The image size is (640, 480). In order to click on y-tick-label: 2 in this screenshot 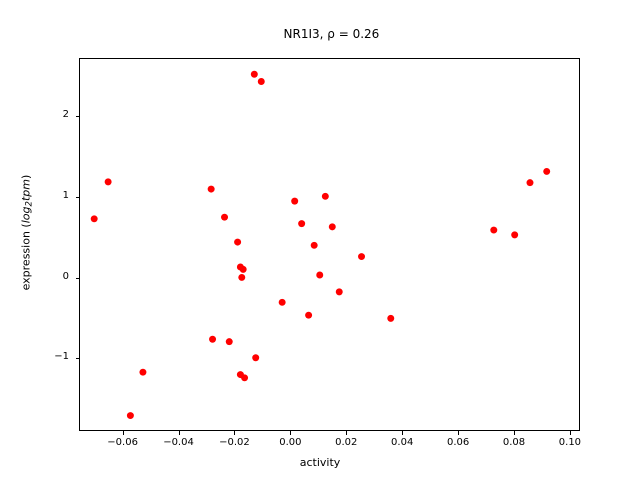, I will do `click(65, 115)`.